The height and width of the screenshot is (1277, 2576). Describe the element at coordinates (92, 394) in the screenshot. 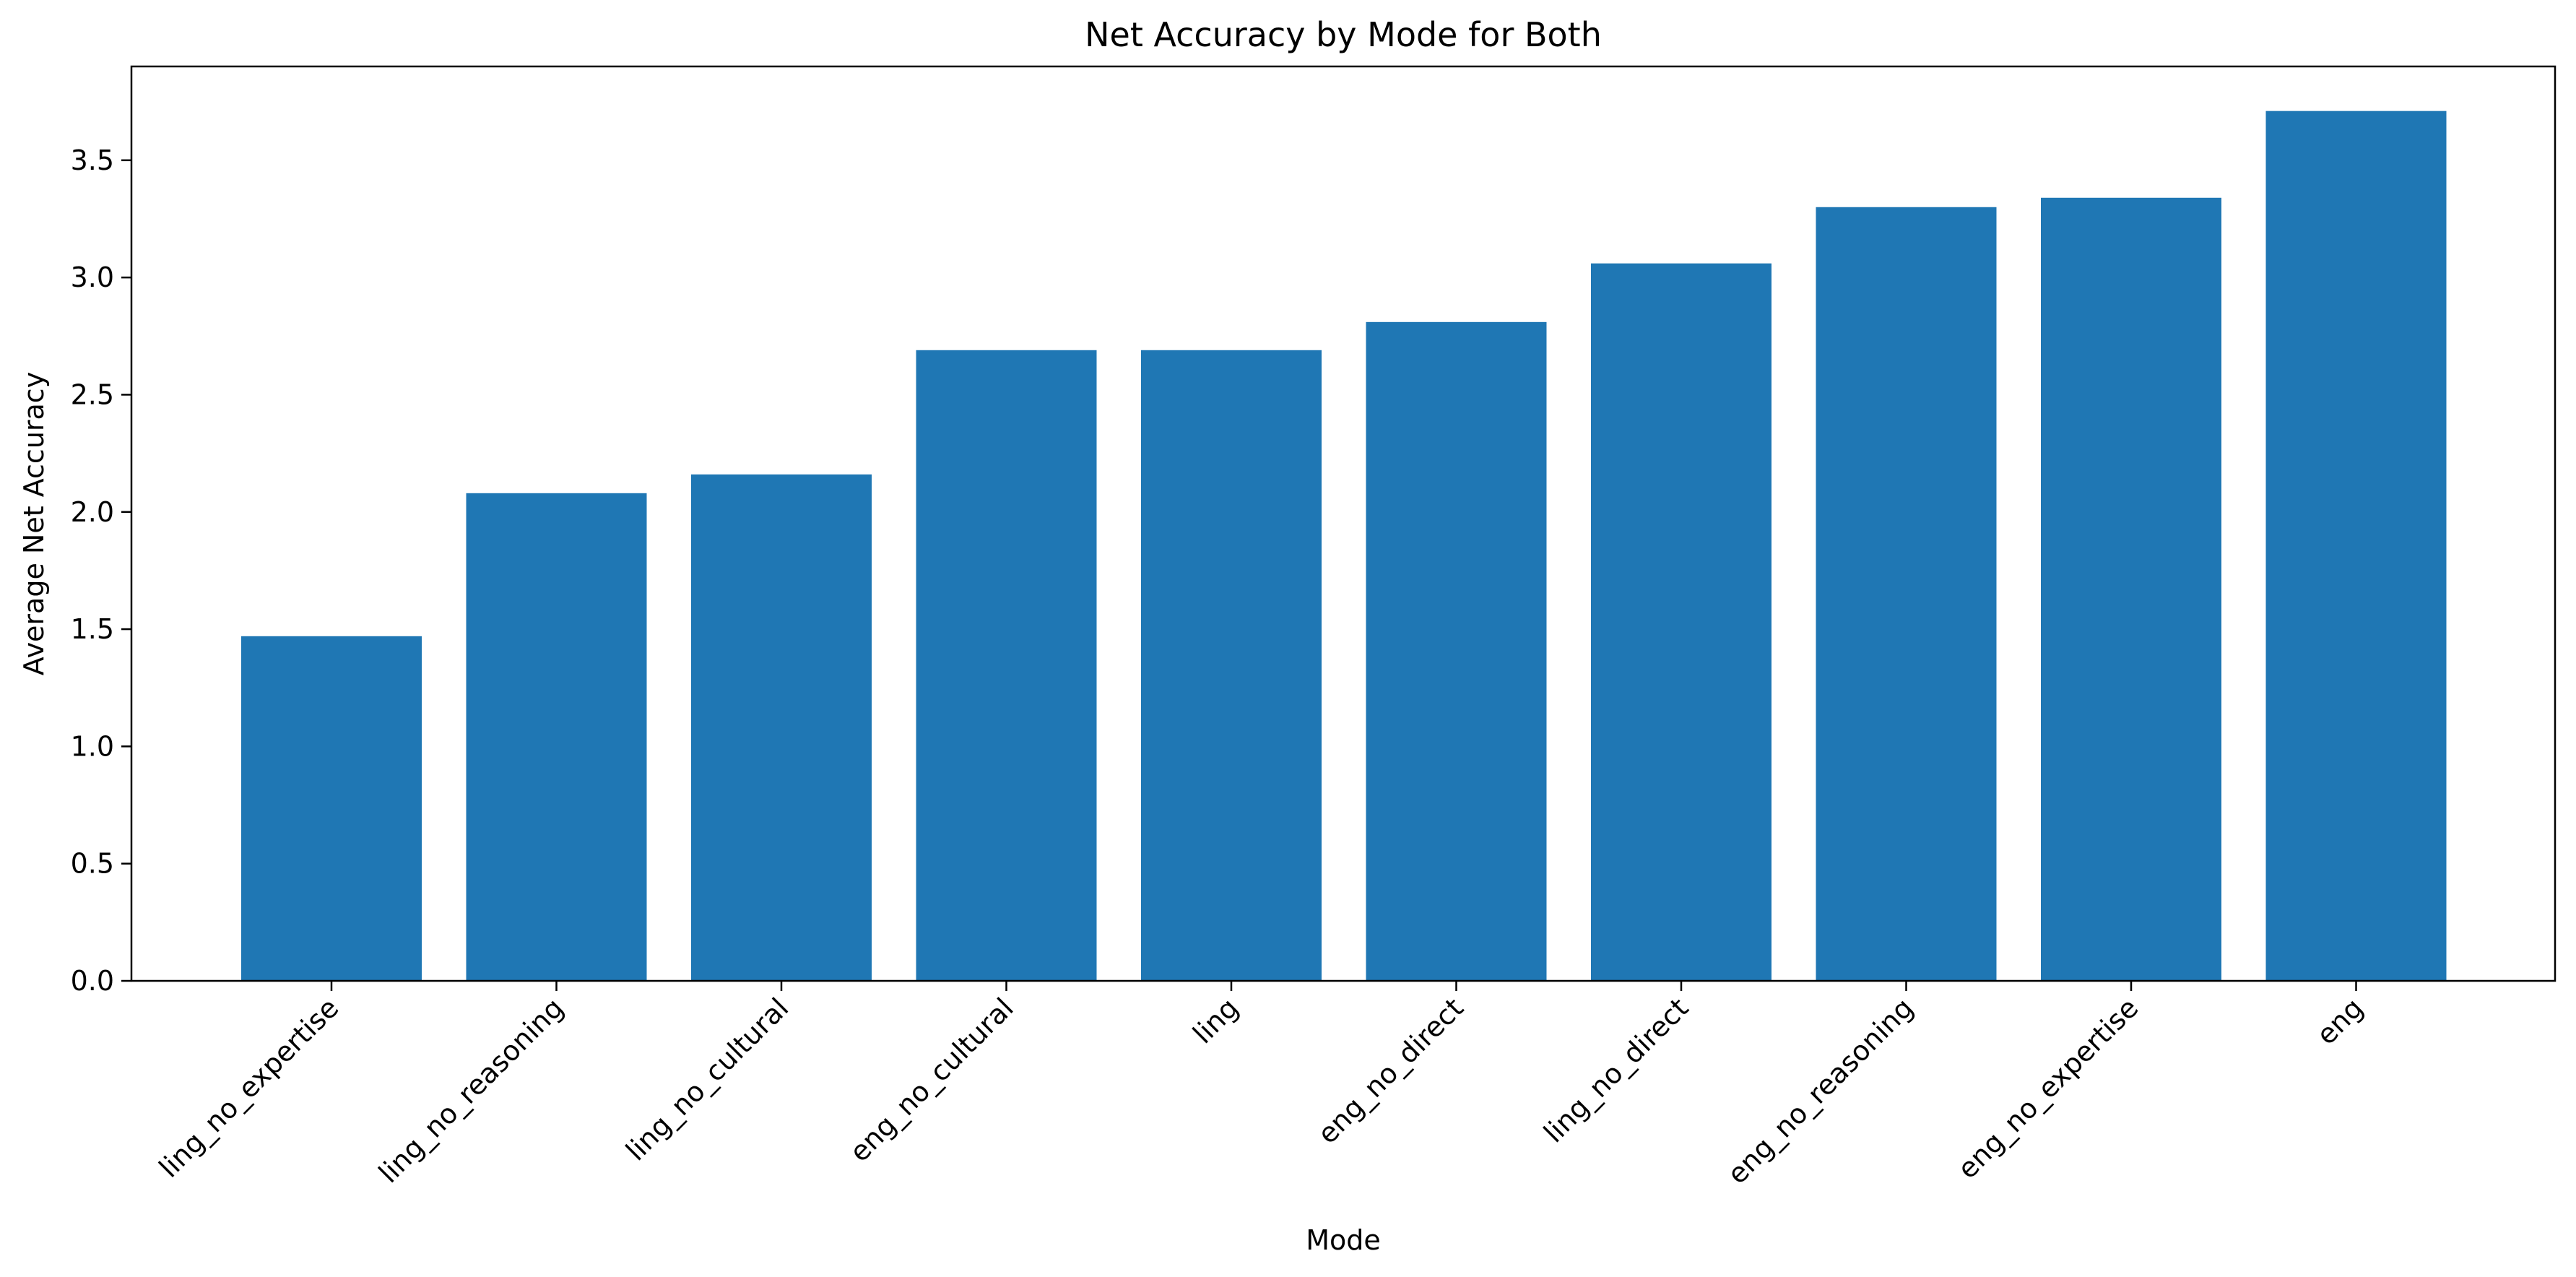

I see `y-tick-label: 2.5` at that location.